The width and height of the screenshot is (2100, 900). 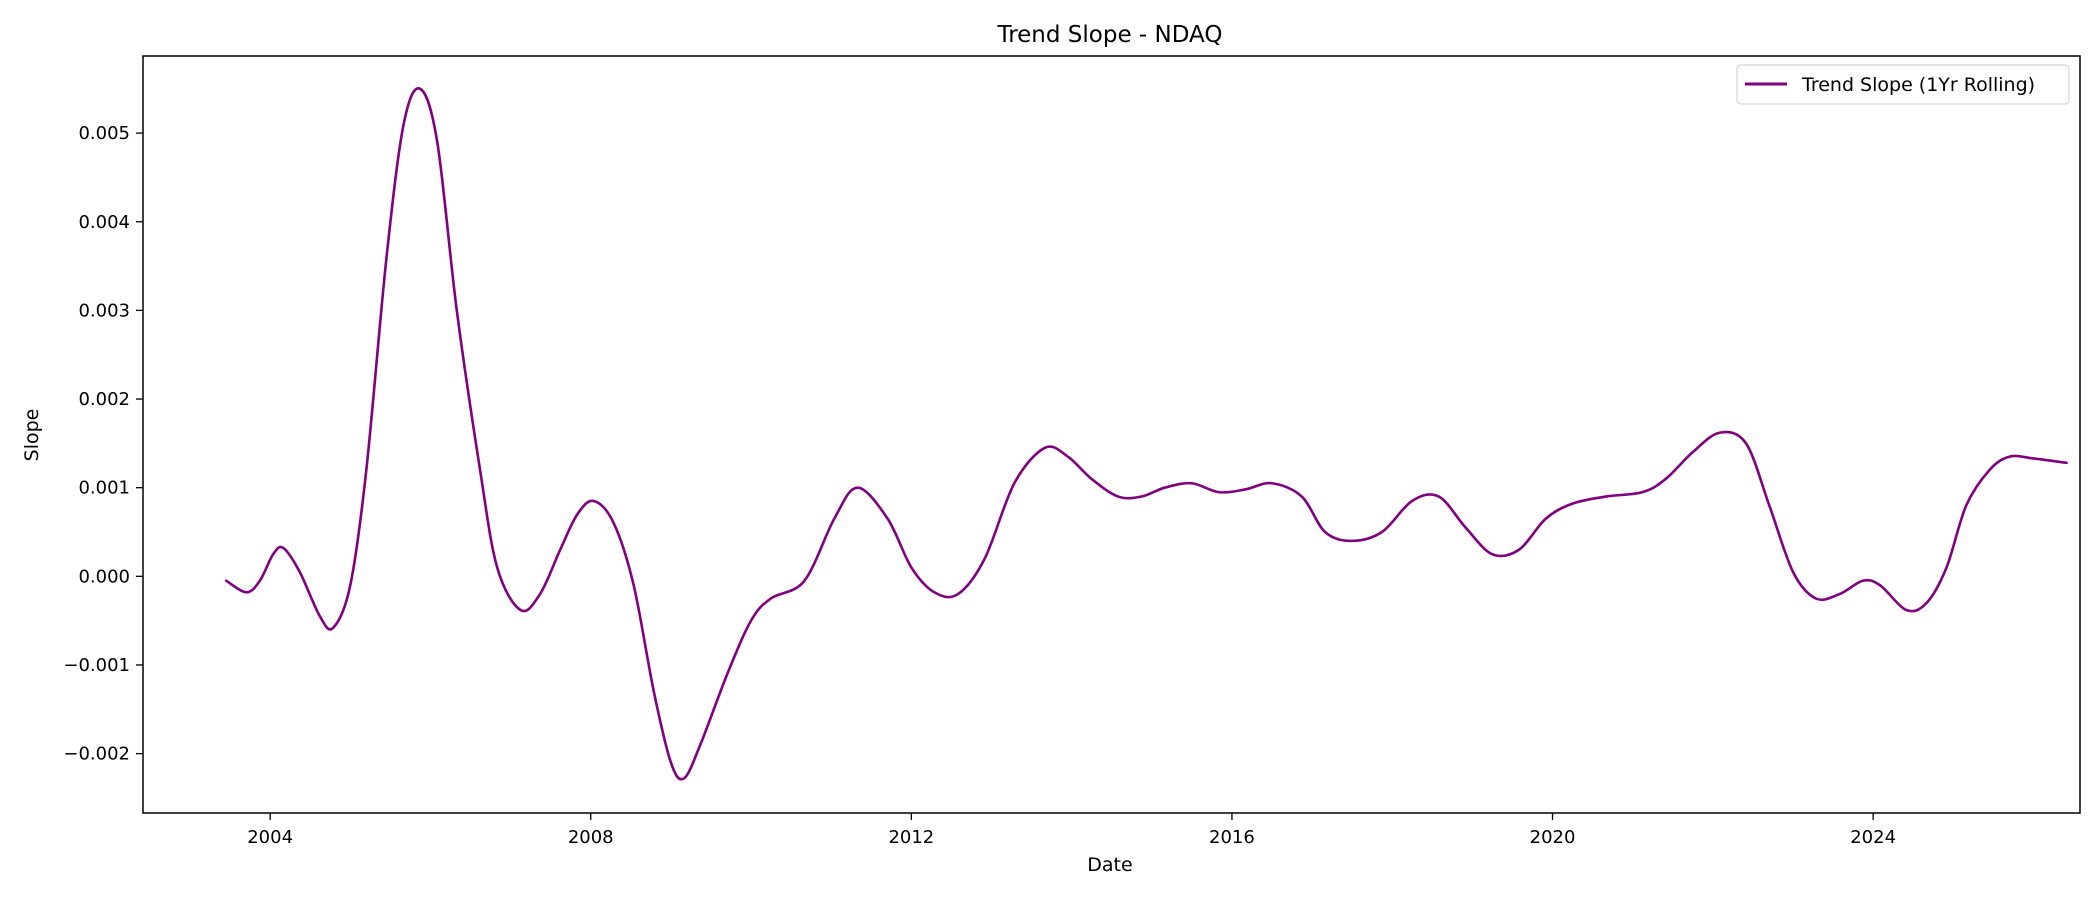 I want to click on x-tick-label: 2012, so click(x=911, y=837).